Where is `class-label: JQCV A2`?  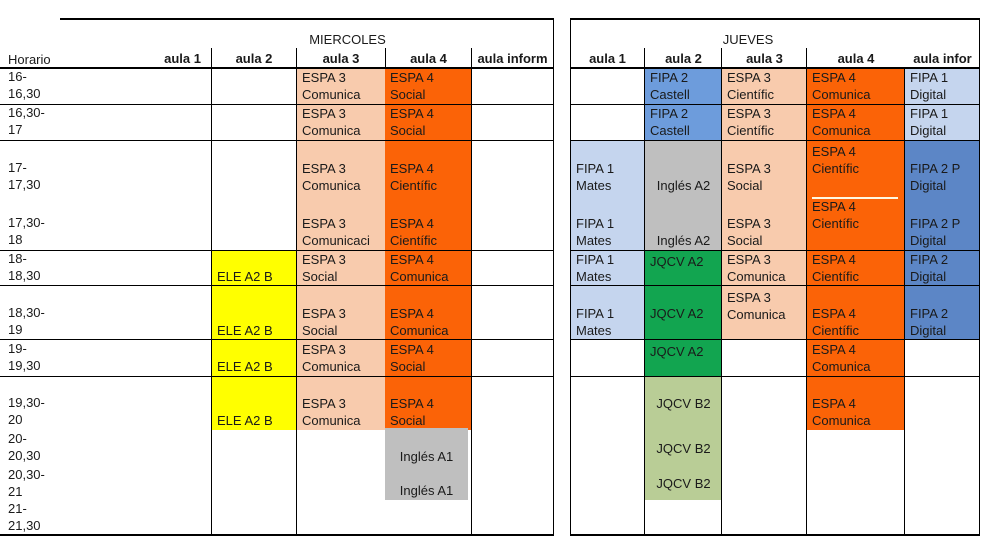 class-label: JQCV A2 is located at coordinates (677, 261).